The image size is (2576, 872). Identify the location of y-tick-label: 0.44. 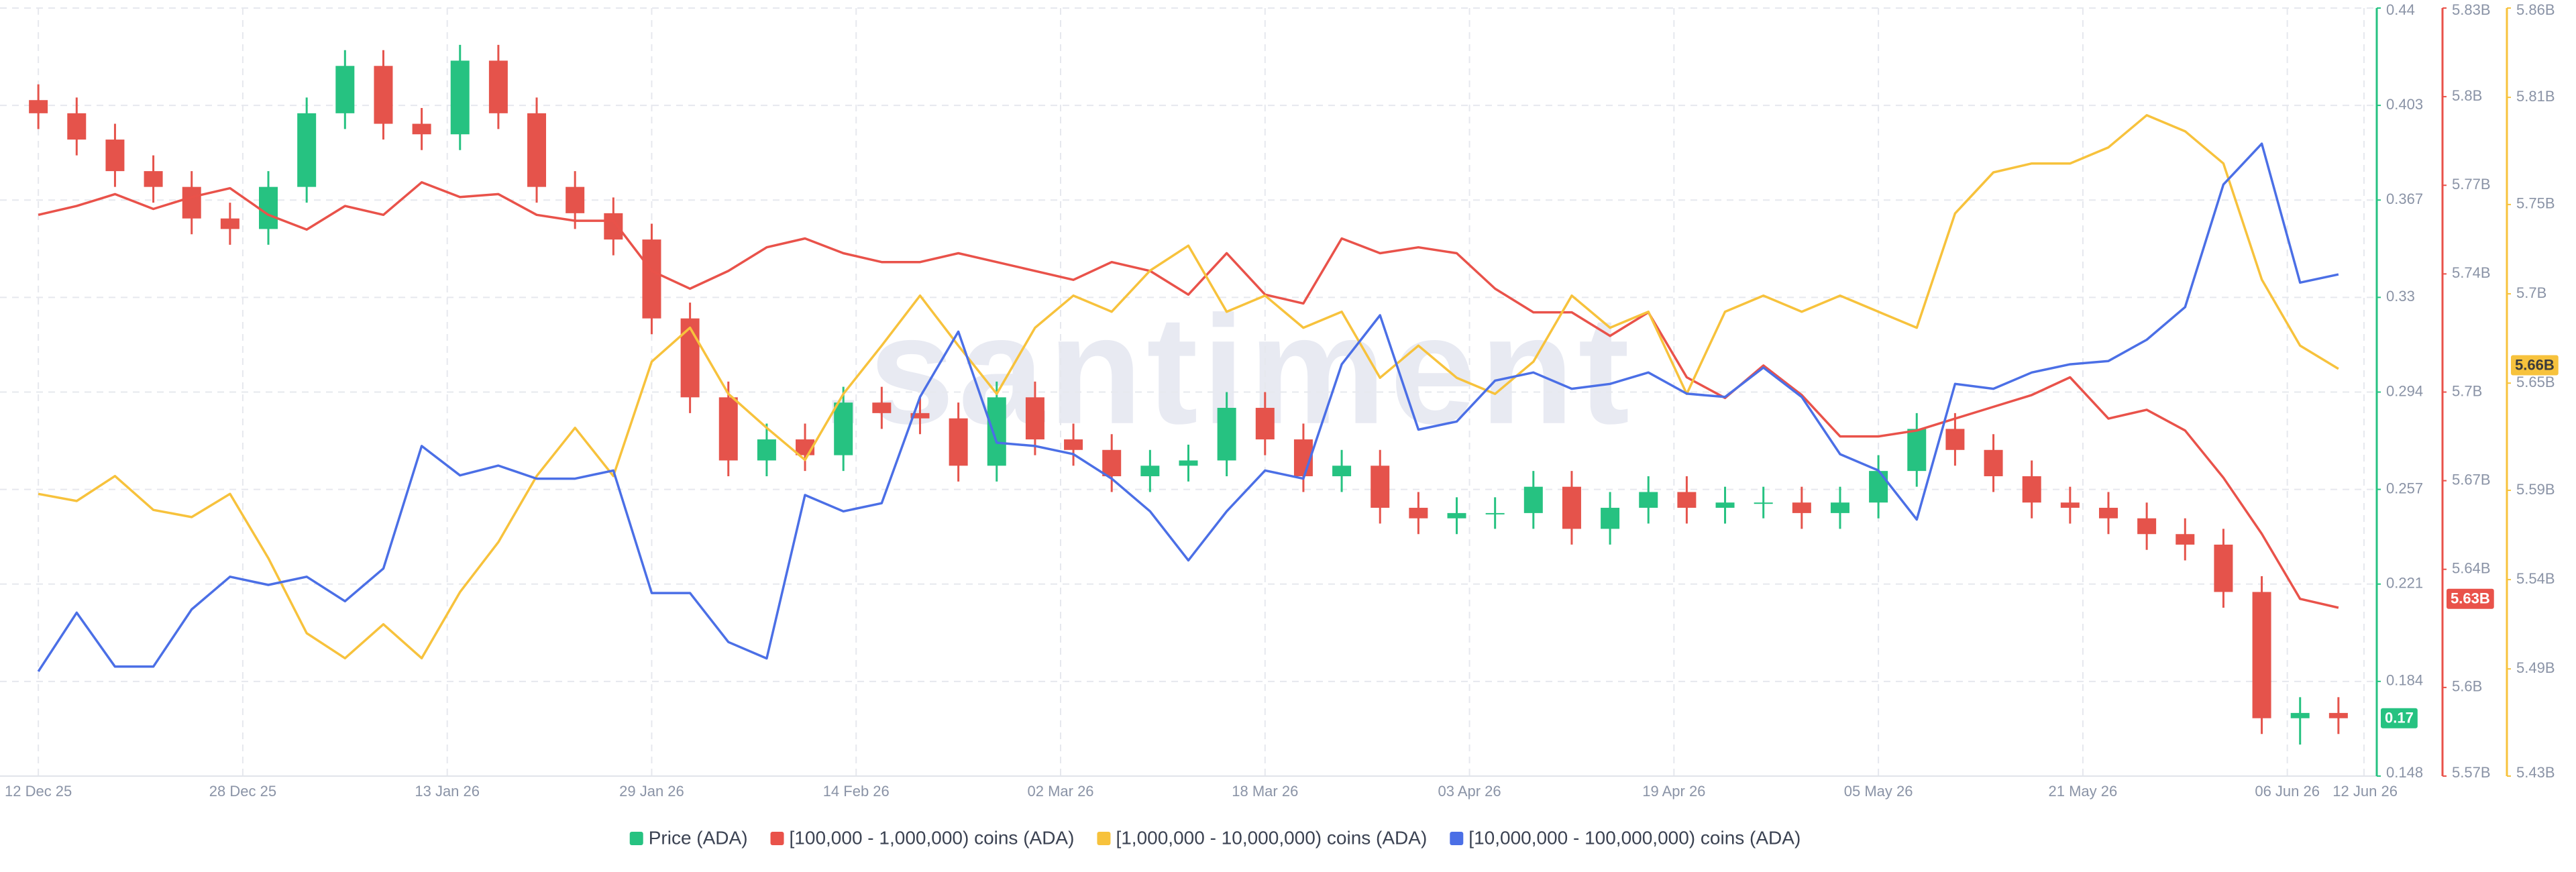
(2400, 9).